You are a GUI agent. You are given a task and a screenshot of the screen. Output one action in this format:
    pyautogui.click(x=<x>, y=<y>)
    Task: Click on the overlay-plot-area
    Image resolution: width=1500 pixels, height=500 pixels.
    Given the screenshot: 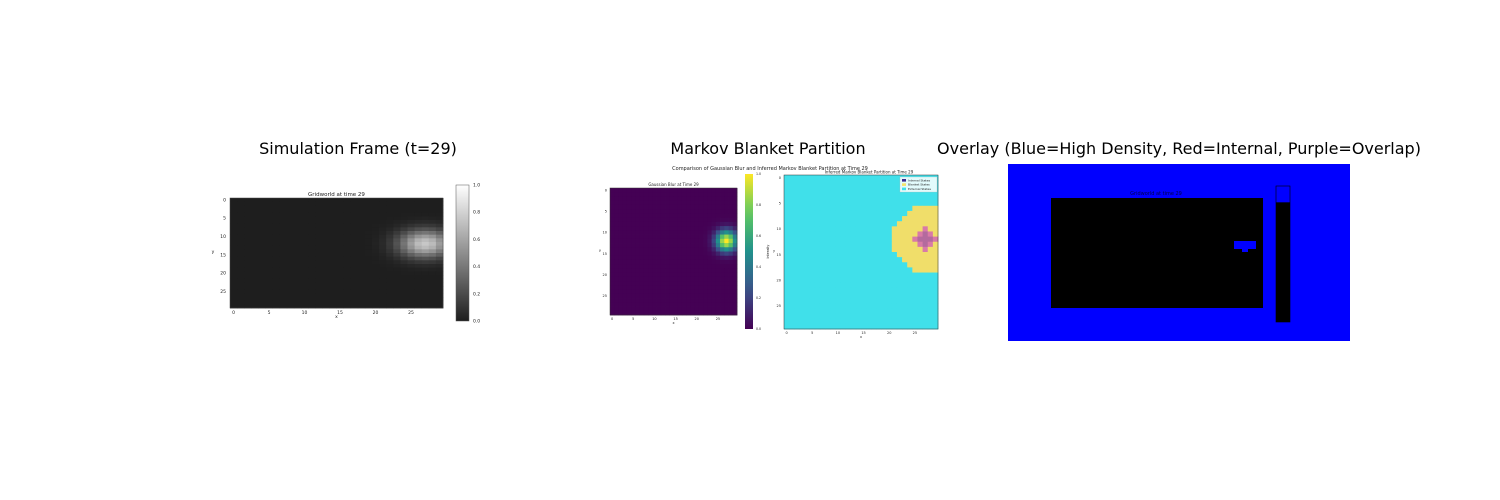 What is the action you would take?
    pyautogui.click(x=1157, y=253)
    